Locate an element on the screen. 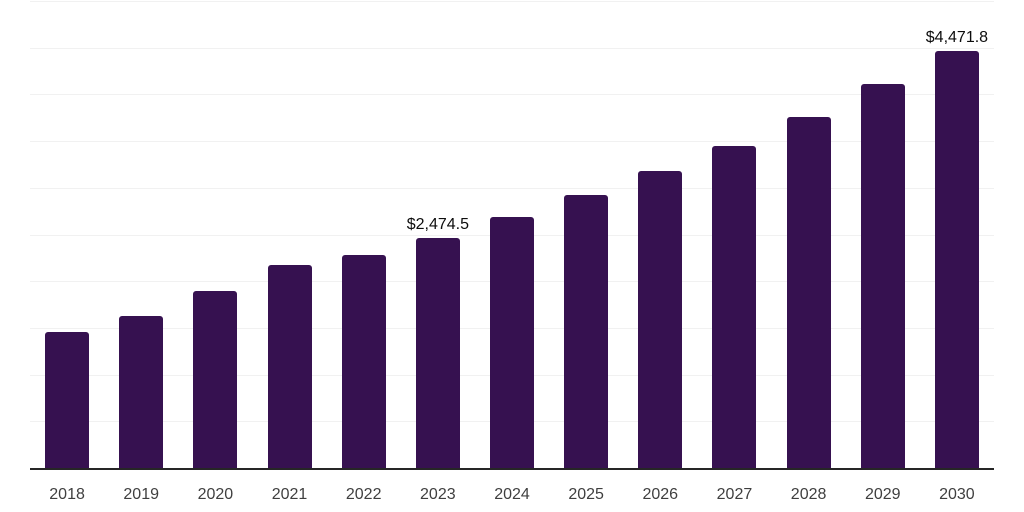 The image size is (1024, 512). x-tick-label: 2019 is located at coordinates (141, 494).